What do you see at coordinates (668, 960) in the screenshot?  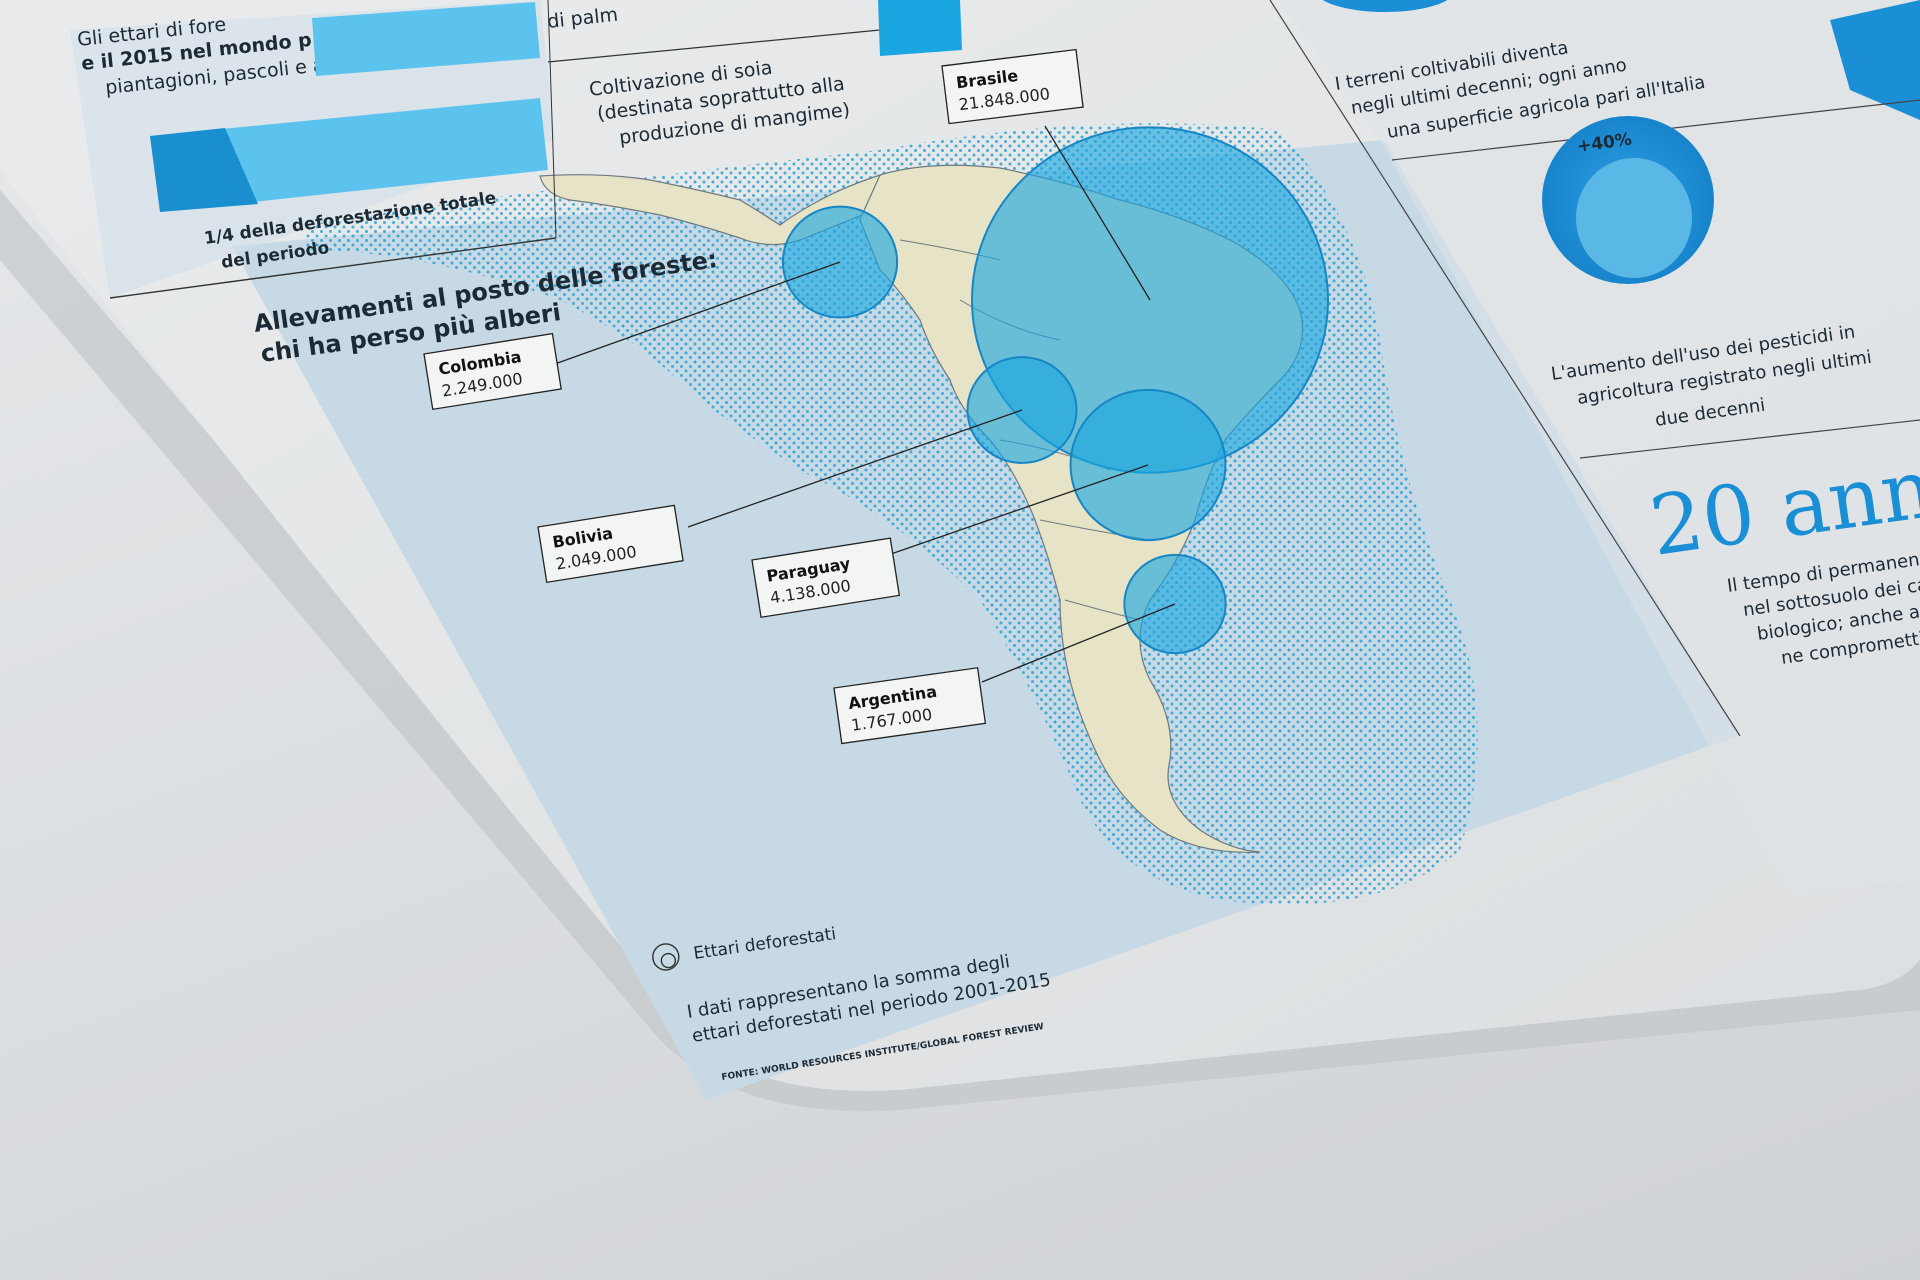 I see `legend-circle-small` at bounding box center [668, 960].